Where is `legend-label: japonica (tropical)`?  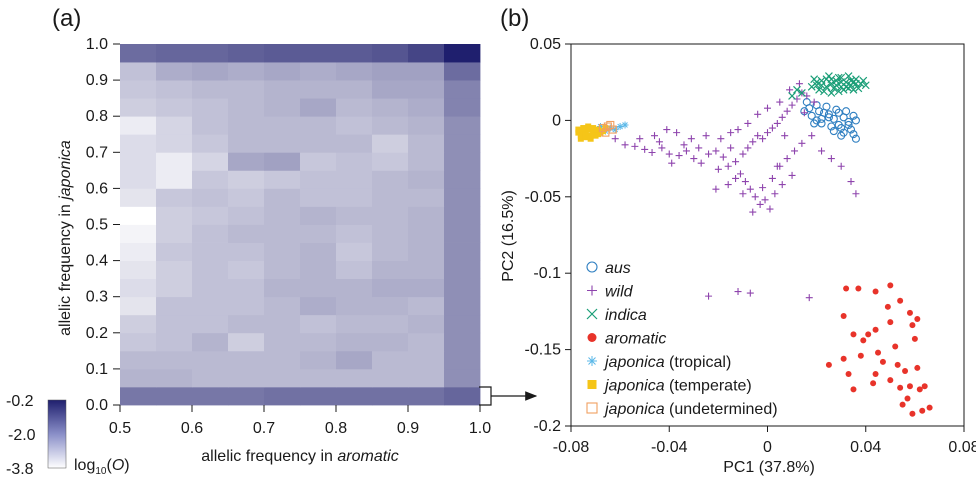
legend-label: japonica (tropical) is located at coordinates (667, 362).